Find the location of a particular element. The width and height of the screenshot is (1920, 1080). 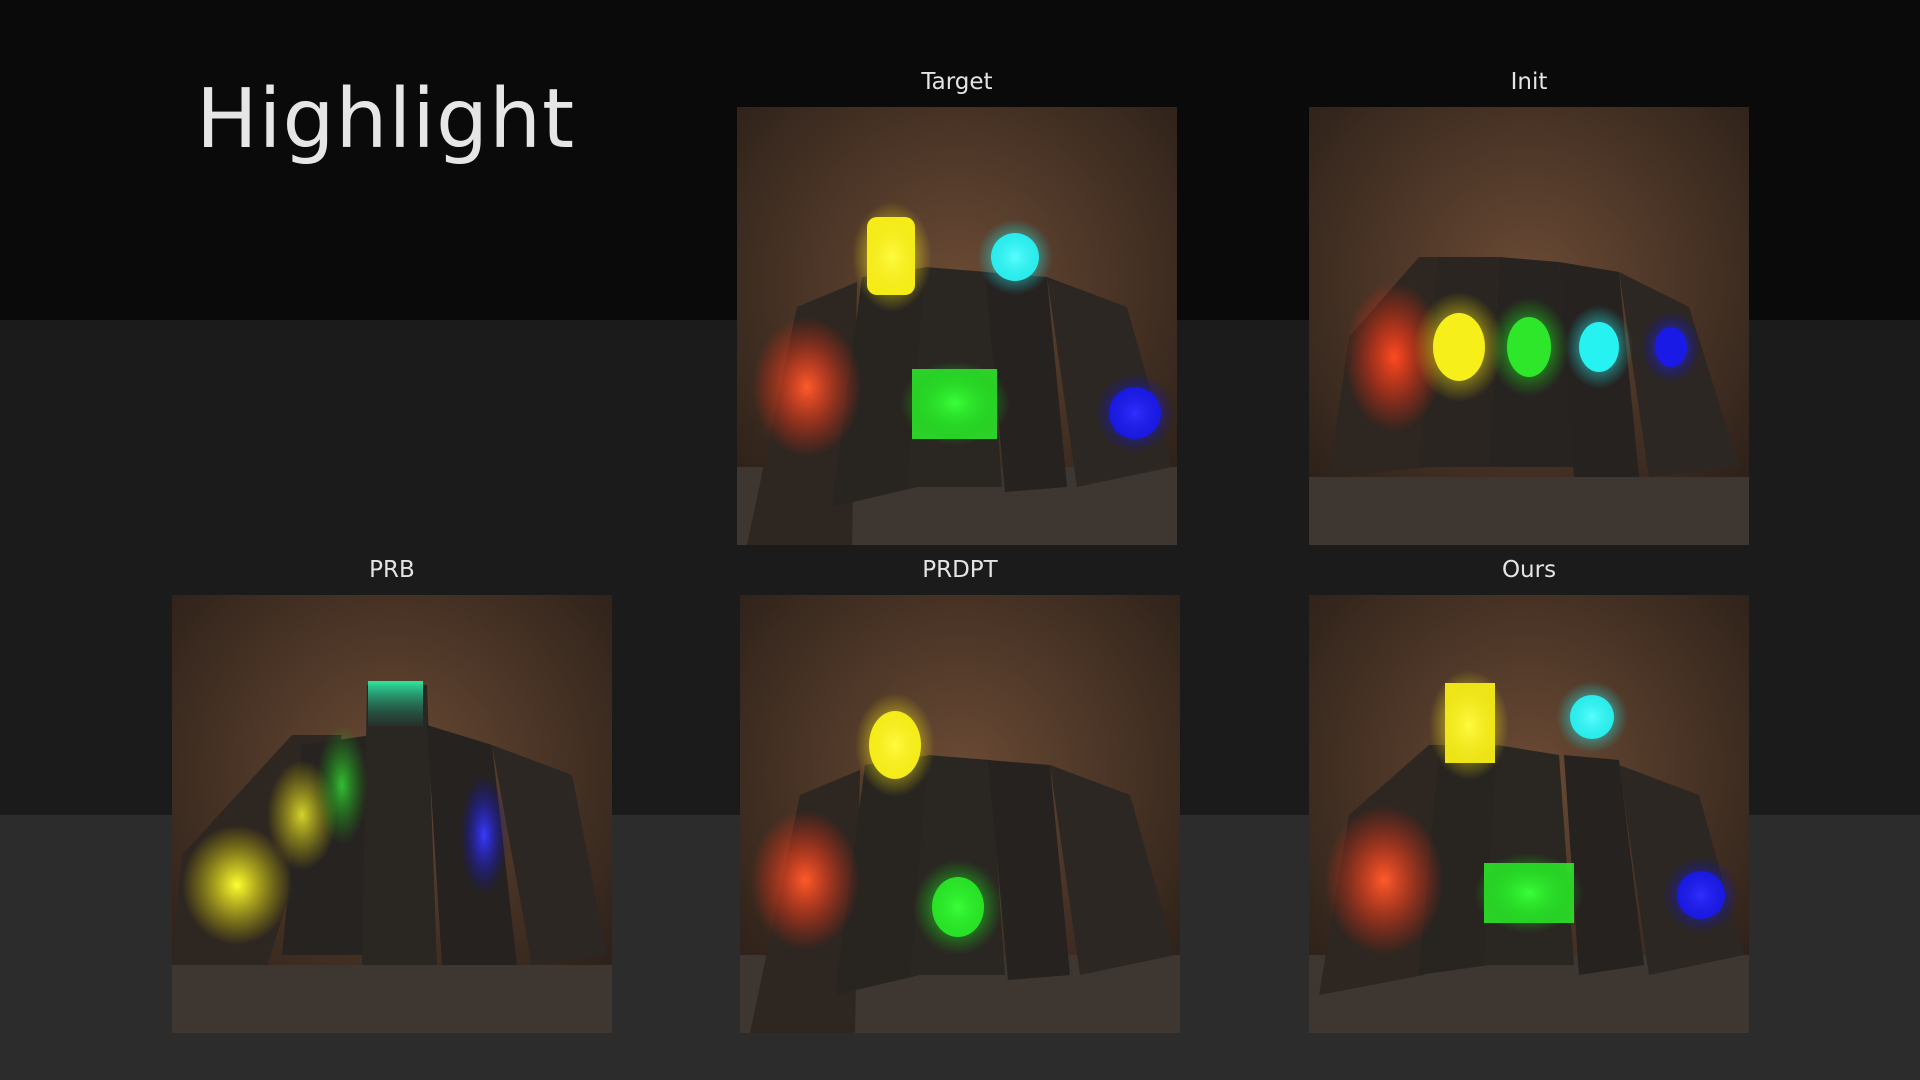

panel-prb: PRB is located at coordinates (392, 794).